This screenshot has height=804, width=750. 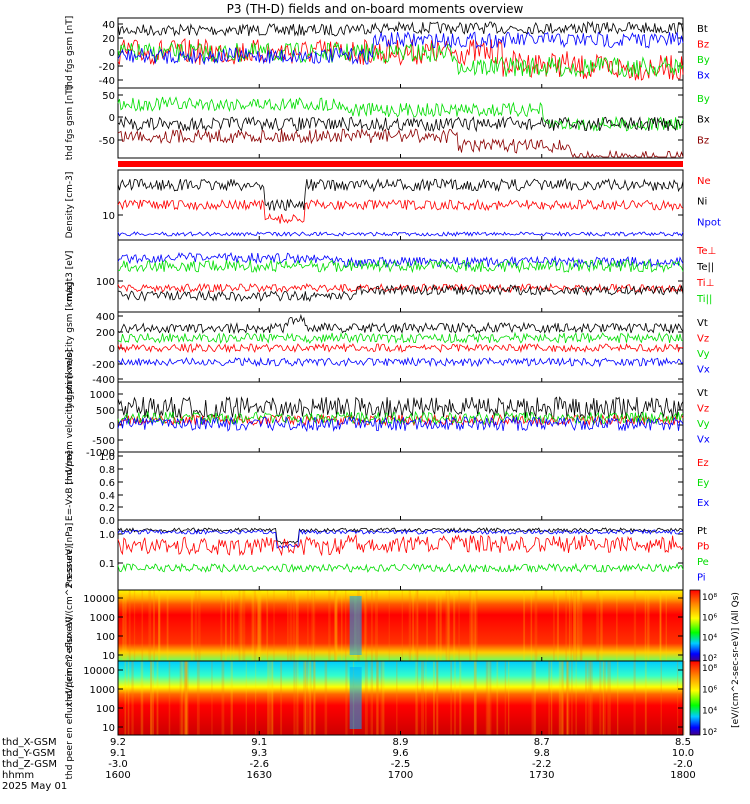 What do you see at coordinates (355, 625) in the screenshot?
I see `heatmap-feature` at bounding box center [355, 625].